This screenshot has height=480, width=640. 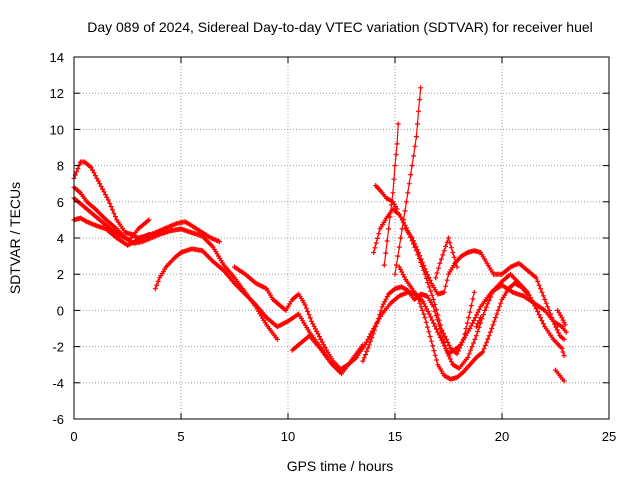 I want to click on x-tick-label: 25, so click(x=609, y=436).